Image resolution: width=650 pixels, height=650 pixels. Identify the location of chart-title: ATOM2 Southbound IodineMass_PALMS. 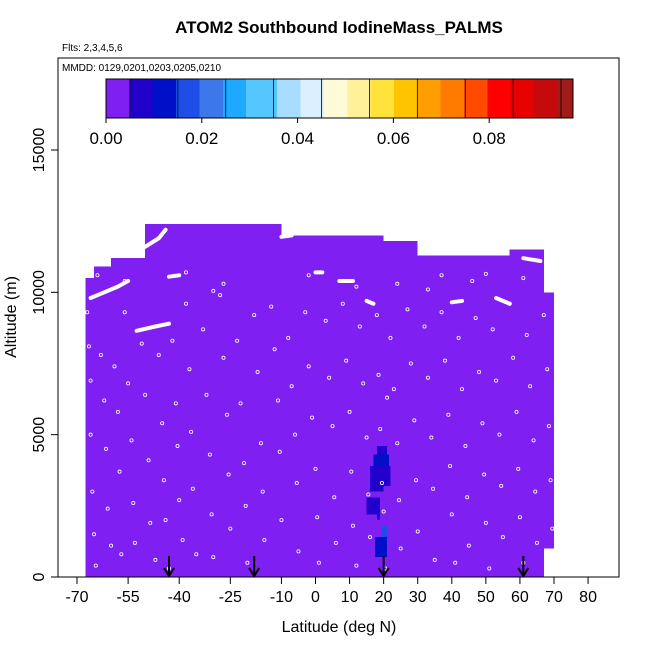
(339, 27).